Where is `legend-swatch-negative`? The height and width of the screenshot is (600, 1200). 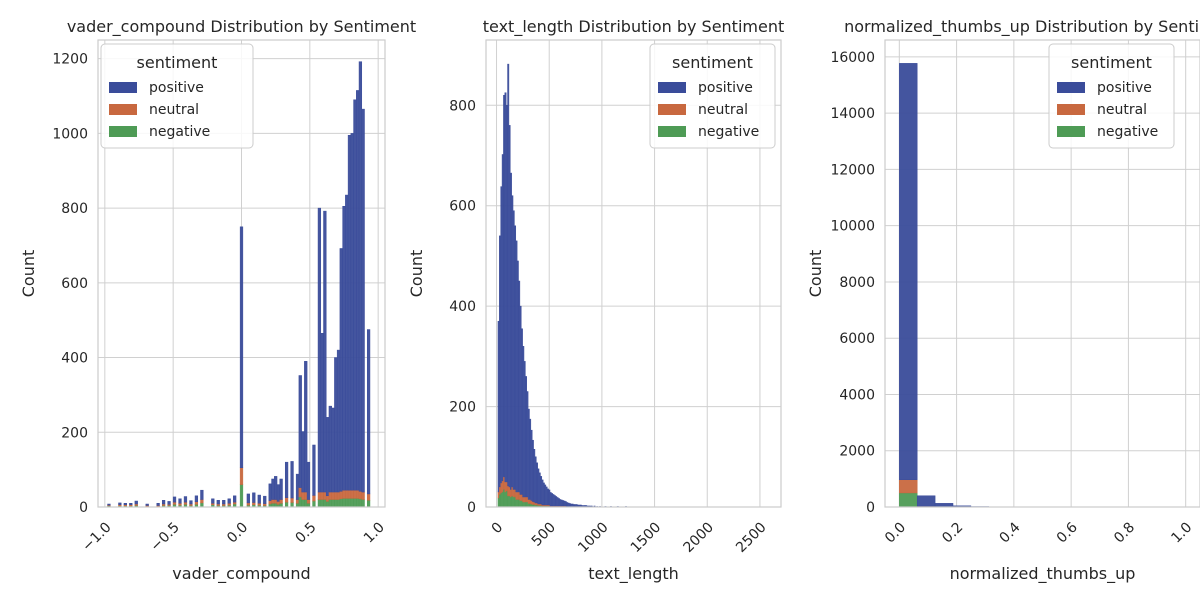 legend-swatch-negative is located at coordinates (123, 131).